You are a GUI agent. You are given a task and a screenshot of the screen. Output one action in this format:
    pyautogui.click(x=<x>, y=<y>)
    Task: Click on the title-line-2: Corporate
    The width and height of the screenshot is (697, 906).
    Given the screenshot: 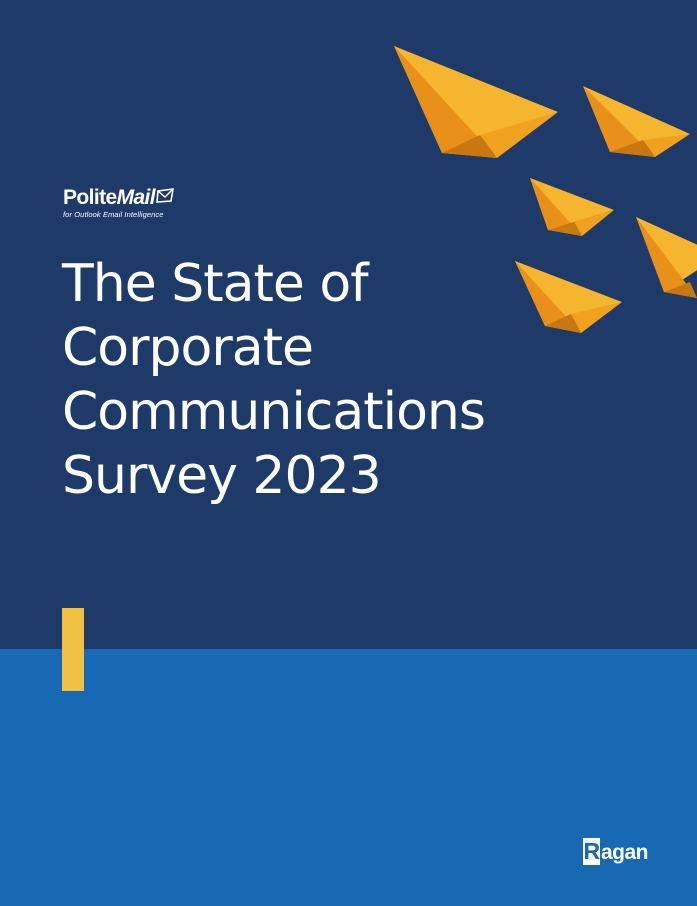 What is the action you would take?
    pyautogui.click(x=188, y=348)
    